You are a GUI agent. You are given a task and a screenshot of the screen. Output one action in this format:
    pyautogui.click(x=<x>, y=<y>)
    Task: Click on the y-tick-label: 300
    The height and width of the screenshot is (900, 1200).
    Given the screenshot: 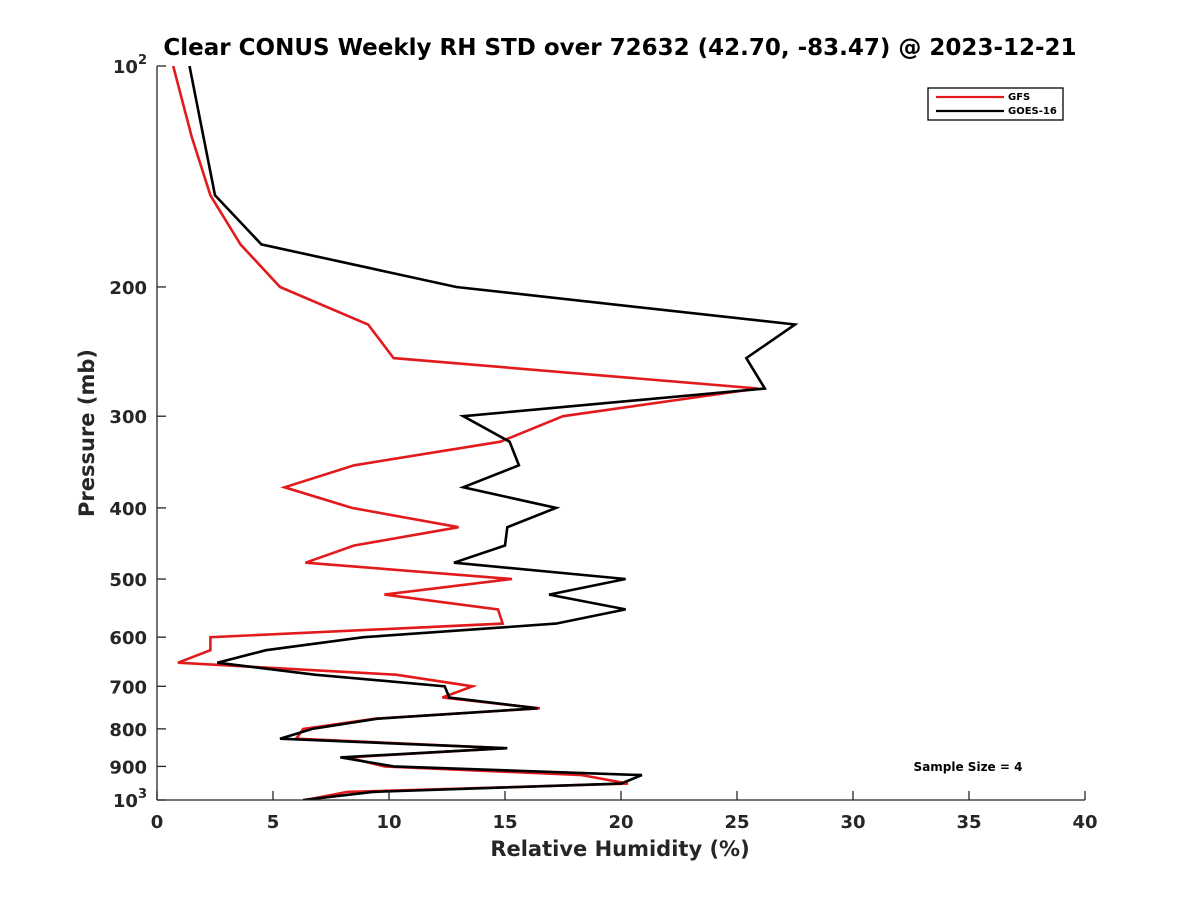 What is the action you would take?
    pyautogui.click(x=128, y=417)
    